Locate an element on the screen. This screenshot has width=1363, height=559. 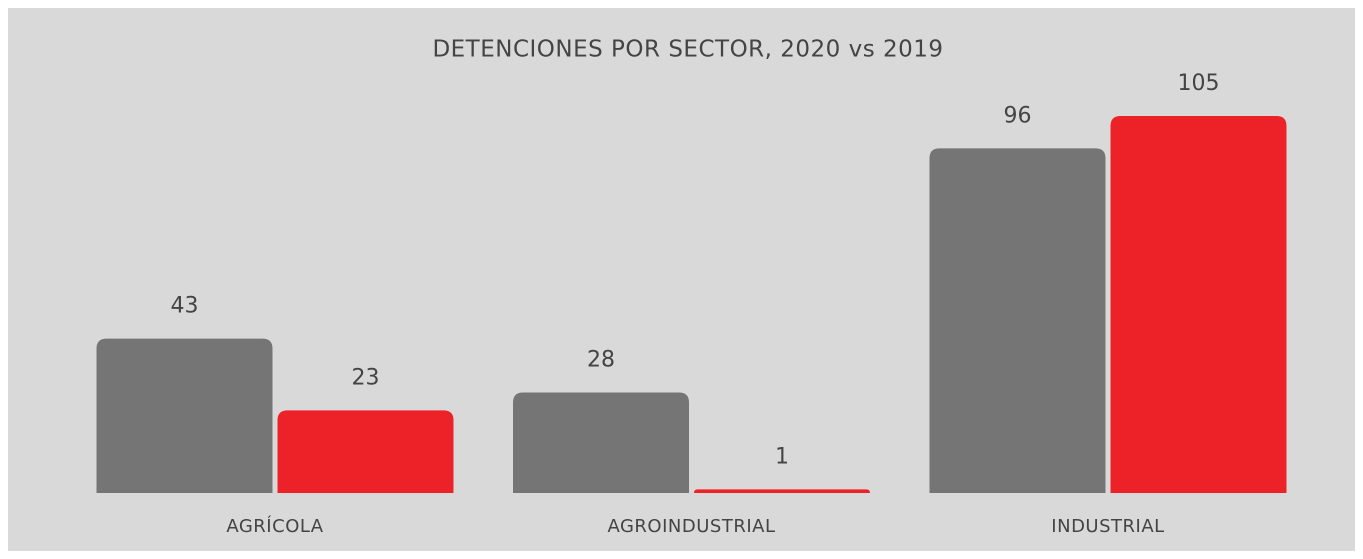
value-label: 1 is located at coordinates (782, 456).